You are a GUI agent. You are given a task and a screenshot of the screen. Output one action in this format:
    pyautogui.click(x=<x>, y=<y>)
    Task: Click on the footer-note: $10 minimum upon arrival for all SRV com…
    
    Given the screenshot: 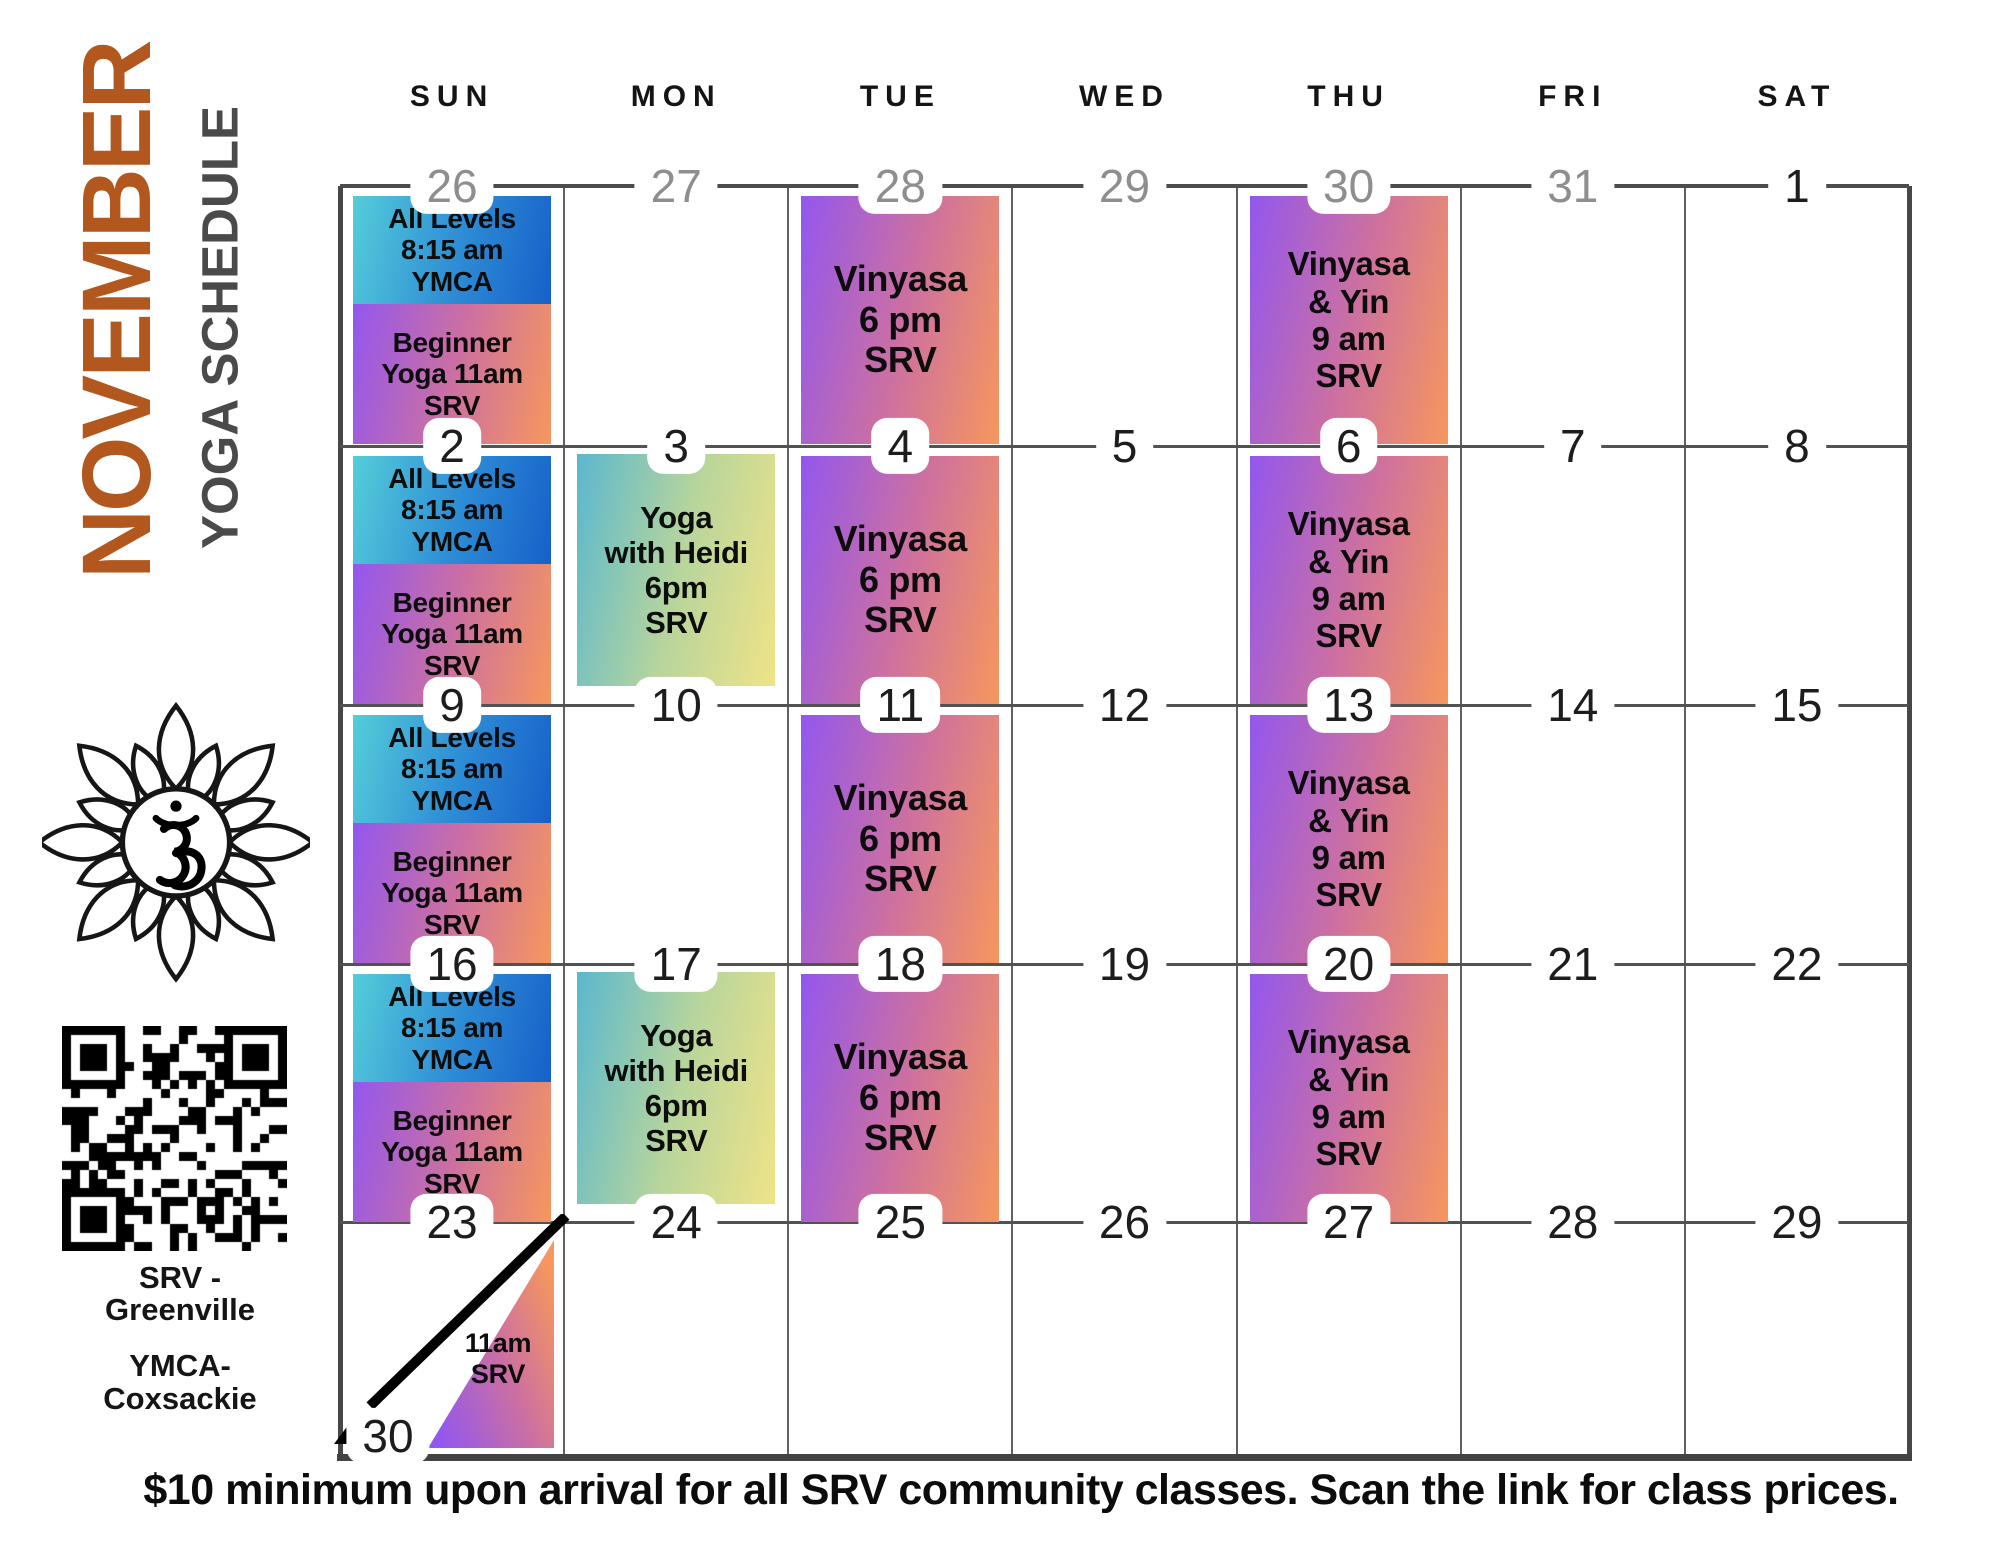 What is the action you would take?
    pyautogui.click(x=1021, y=1490)
    